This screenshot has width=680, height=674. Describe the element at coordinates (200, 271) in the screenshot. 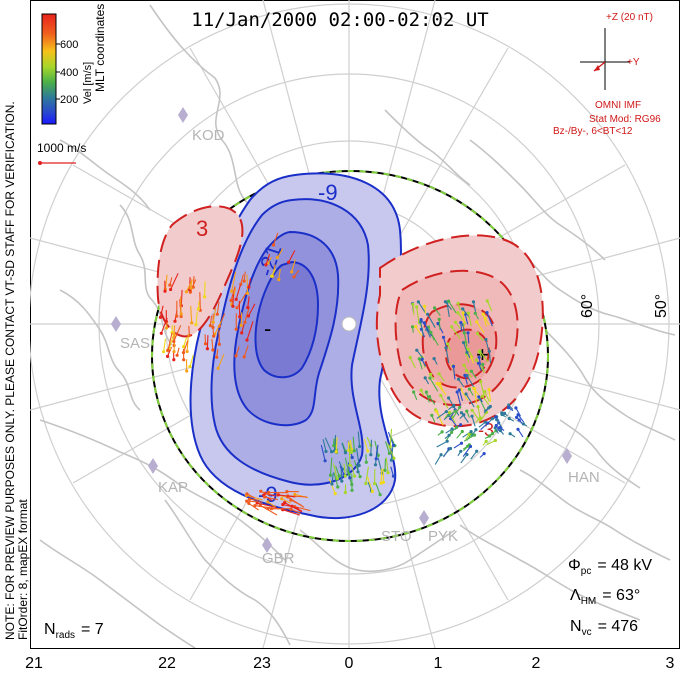

I see `dusk-positive-patch` at that location.